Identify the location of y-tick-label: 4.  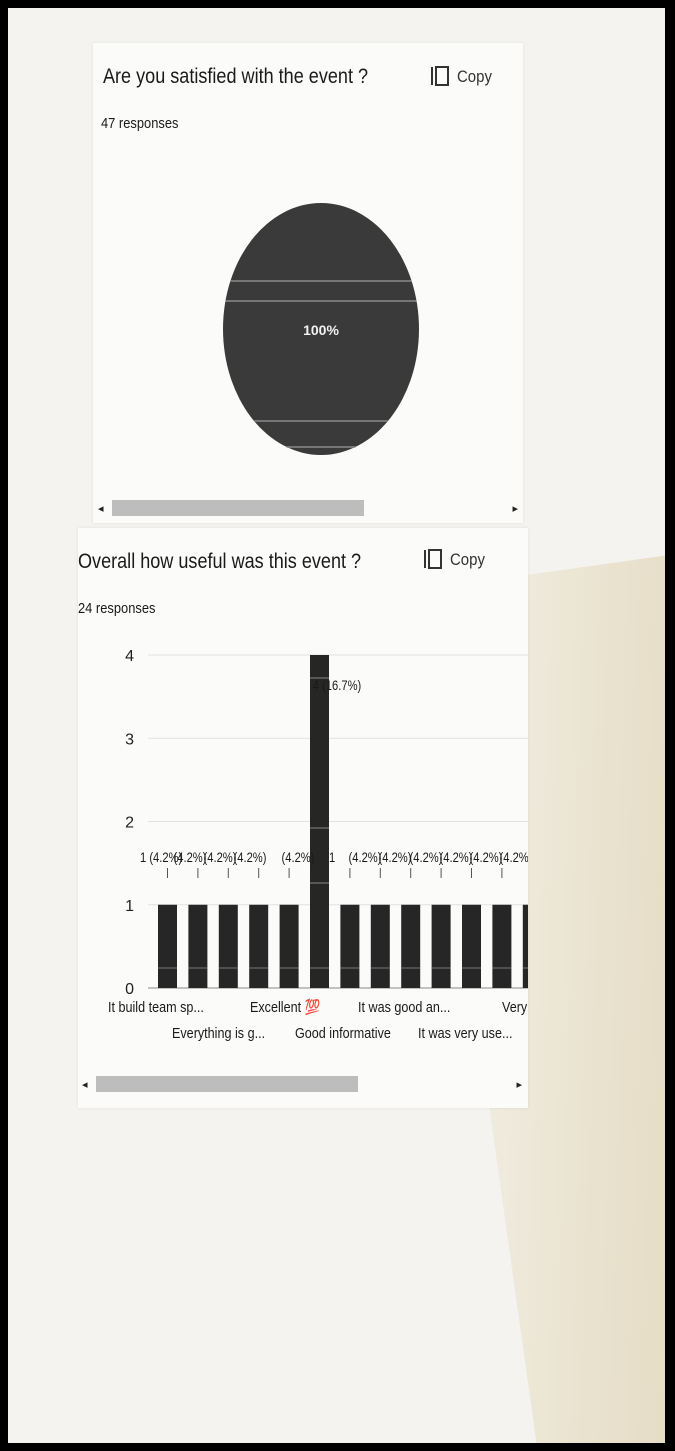
(129, 656).